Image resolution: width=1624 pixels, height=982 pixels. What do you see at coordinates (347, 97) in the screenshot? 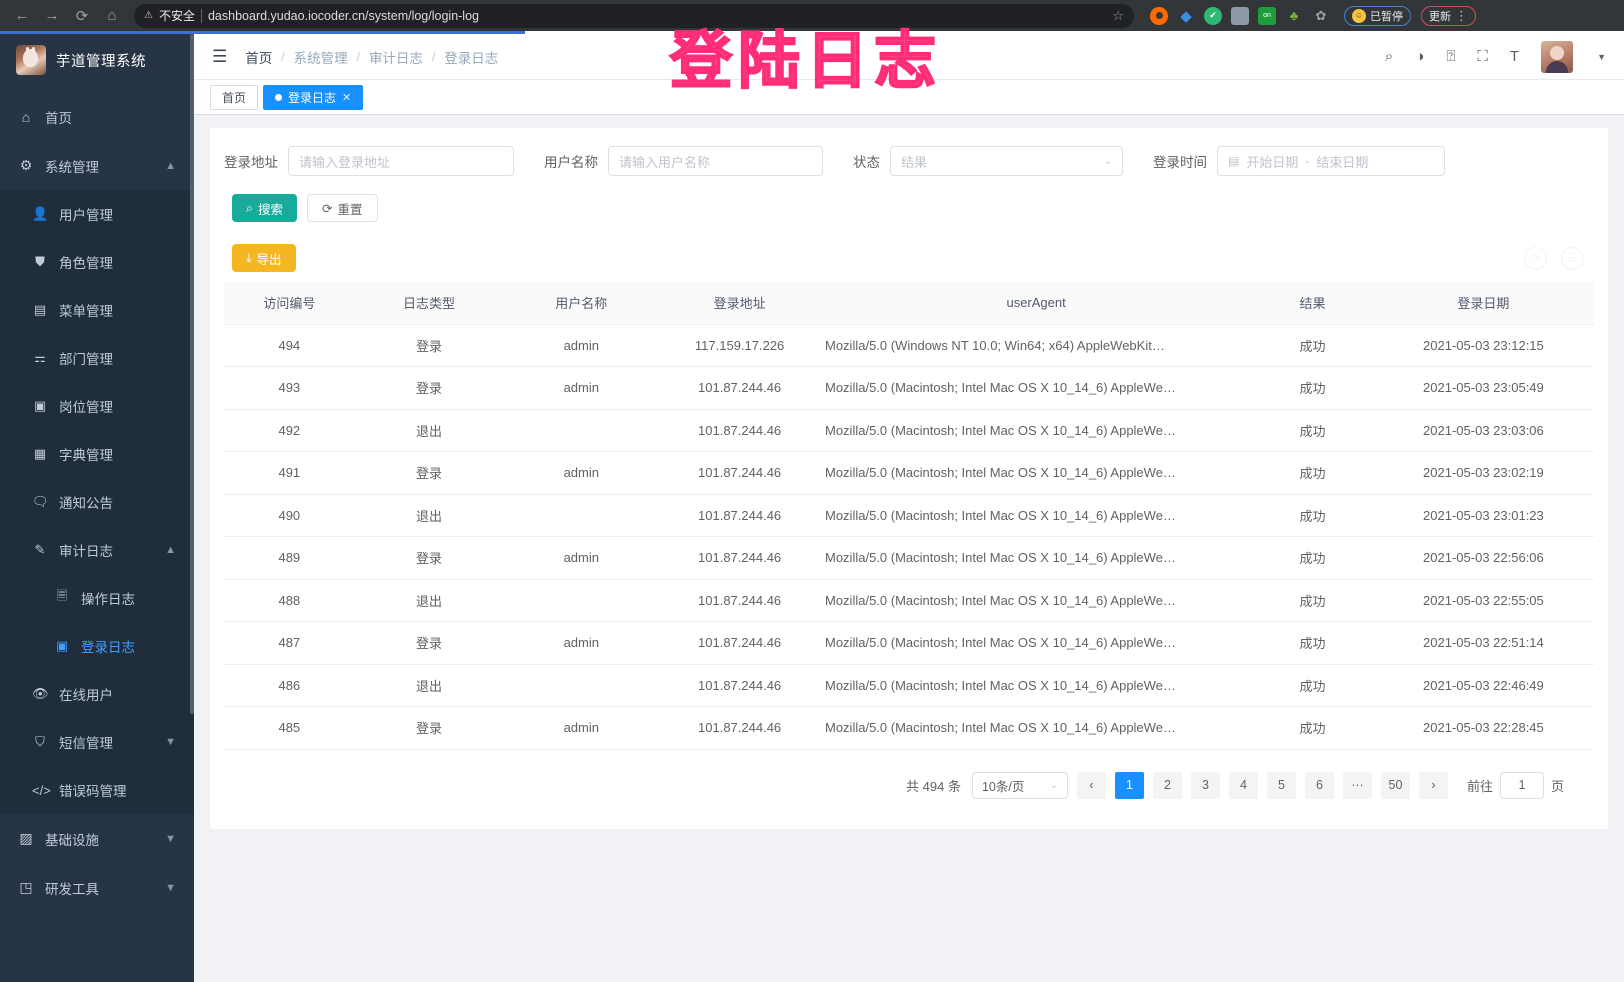
I see `close-icon: ✕` at bounding box center [347, 97].